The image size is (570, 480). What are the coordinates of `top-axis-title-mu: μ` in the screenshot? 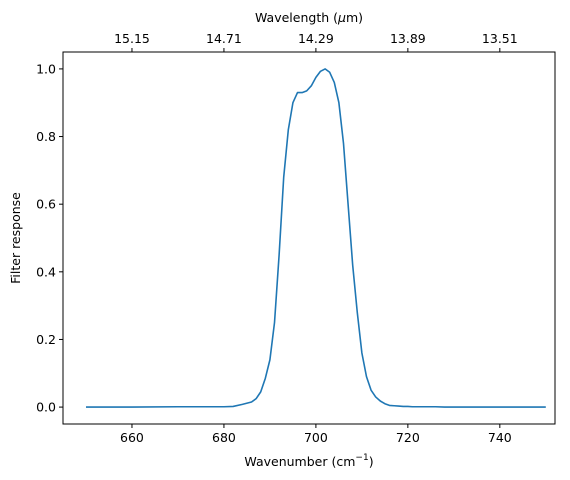 It's located at (341, 17).